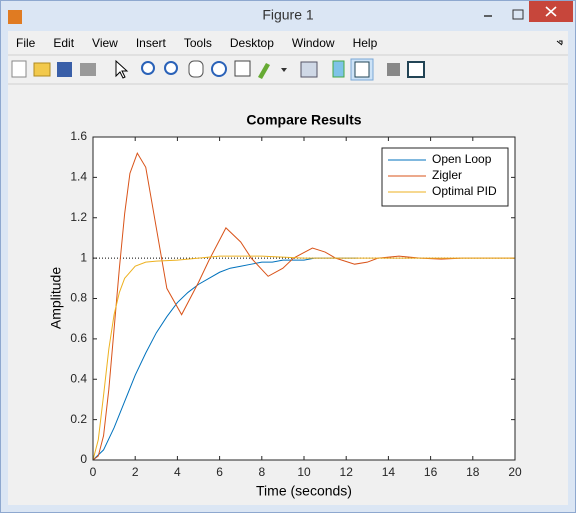 The image size is (576, 513). Describe the element at coordinates (416, 69) in the screenshot. I see `tool-dock` at that location.